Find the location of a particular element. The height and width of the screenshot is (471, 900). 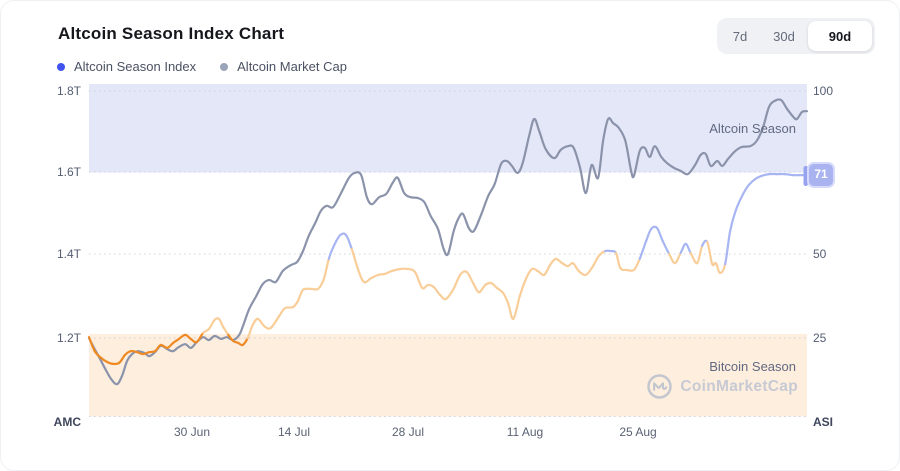

y-right-tick: 25 is located at coordinates (820, 338).